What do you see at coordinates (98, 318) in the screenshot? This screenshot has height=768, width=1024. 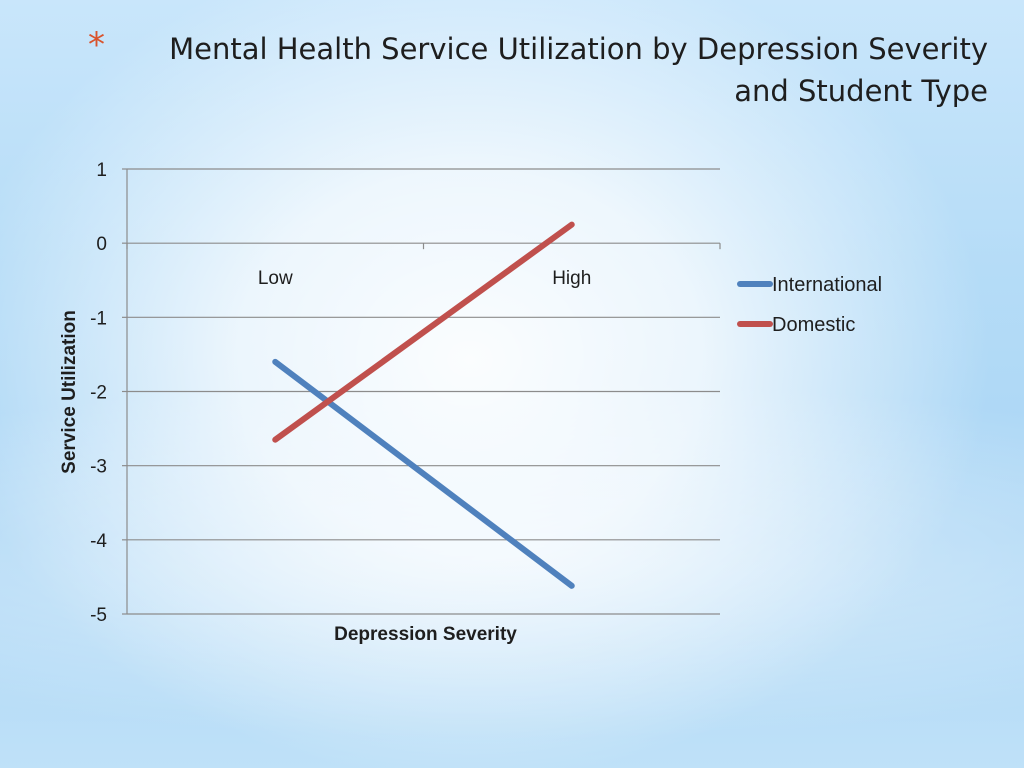 I see `y-tick-label-2: -1` at bounding box center [98, 318].